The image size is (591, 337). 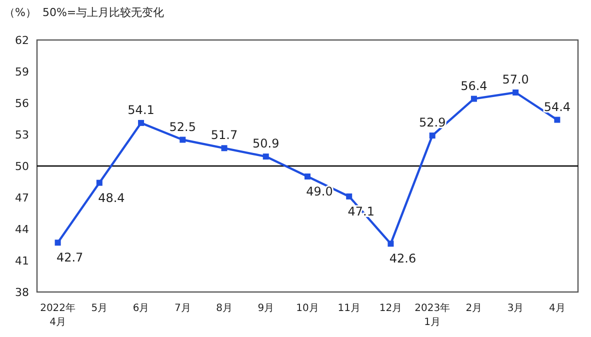 What do you see at coordinates (182, 308) in the screenshot?
I see `x-tick-label: 7月` at bounding box center [182, 308].